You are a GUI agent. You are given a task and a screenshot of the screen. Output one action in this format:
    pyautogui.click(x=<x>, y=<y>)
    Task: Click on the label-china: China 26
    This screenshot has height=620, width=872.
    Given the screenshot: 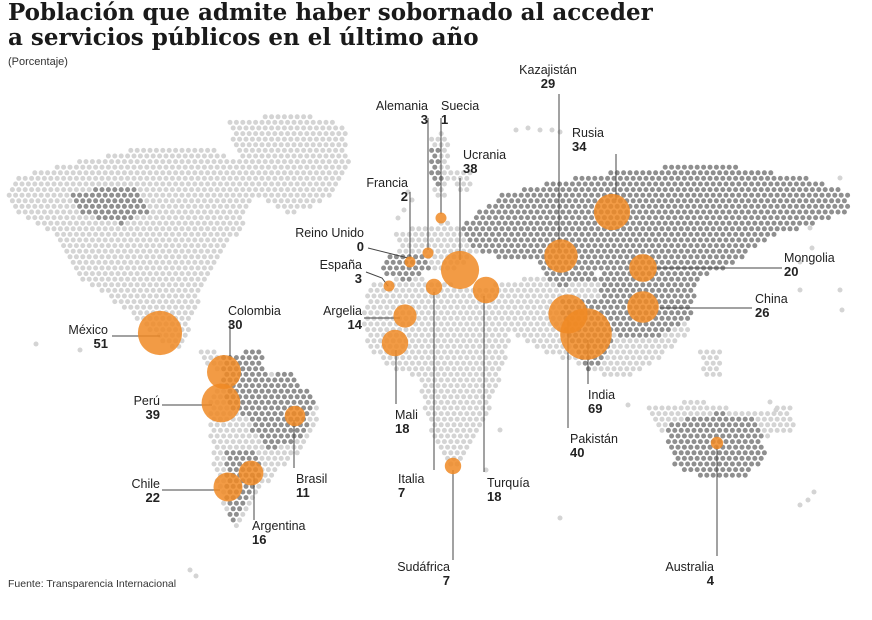 What is the action you would take?
    pyautogui.click(x=771, y=306)
    